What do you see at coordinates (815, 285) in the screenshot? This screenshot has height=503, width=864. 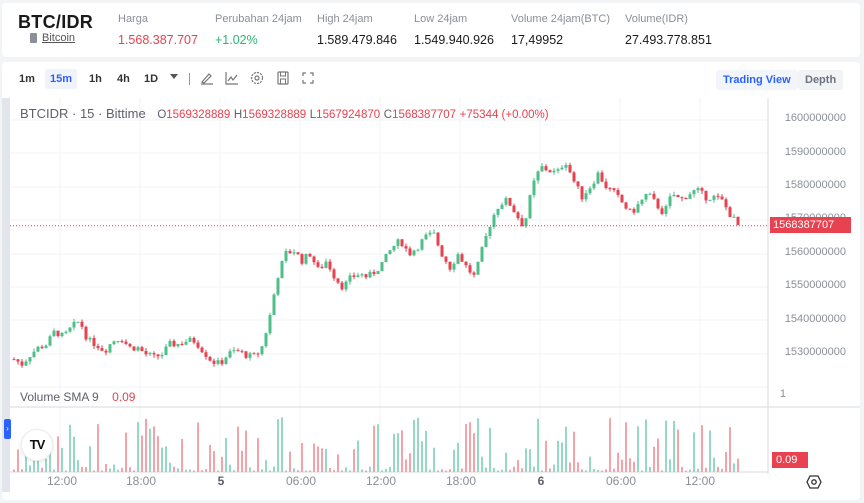 I see `price-tick: 1550000000` at bounding box center [815, 285].